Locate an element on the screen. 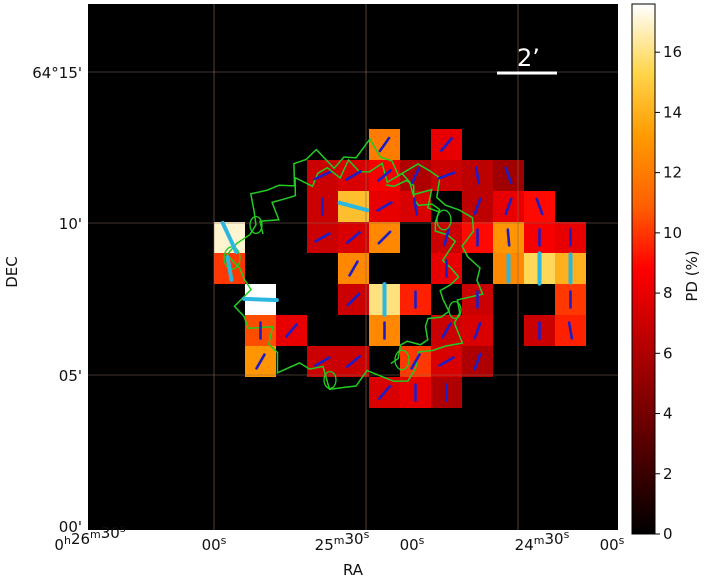 Image resolution: width=706 pixels, height=580 pixels. dec-tick-label: 00' is located at coordinates (70, 527).